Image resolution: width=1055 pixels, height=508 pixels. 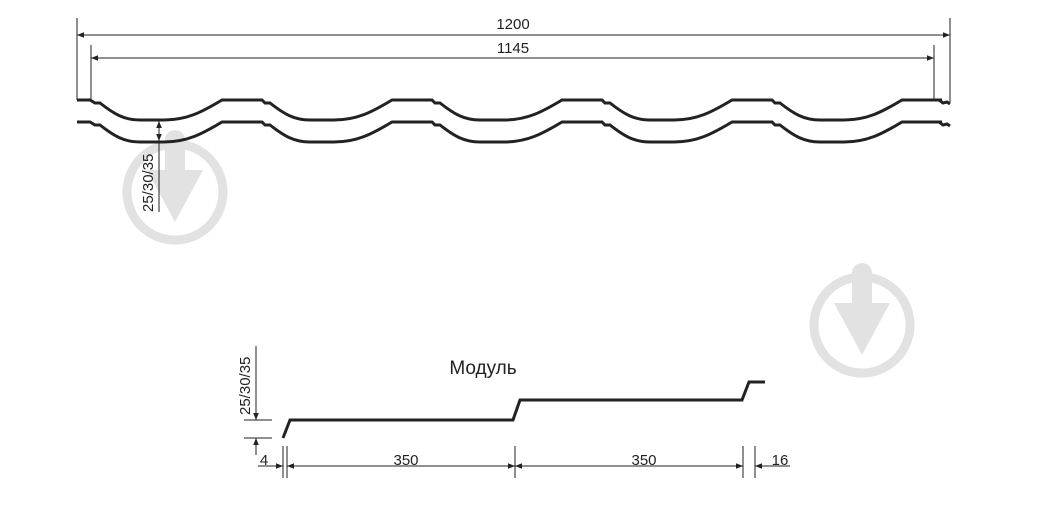 What do you see at coordinates (512, 24) in the screenshot?
I see `label-1200: 1200` at bounding box center [512, 24].